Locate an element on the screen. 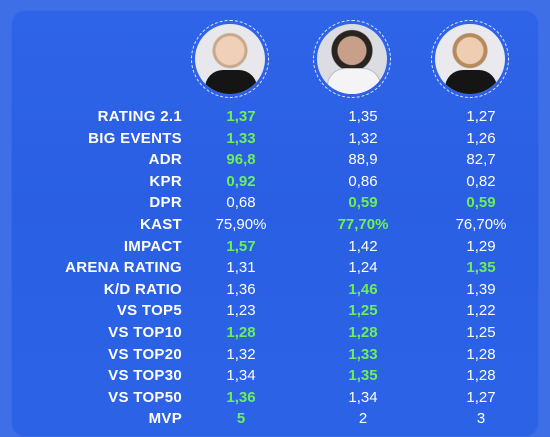 Image resolution: width=550 pixels, height=437 pixels. stat-label: VS TOP30 is located at coordinates (145, 376).